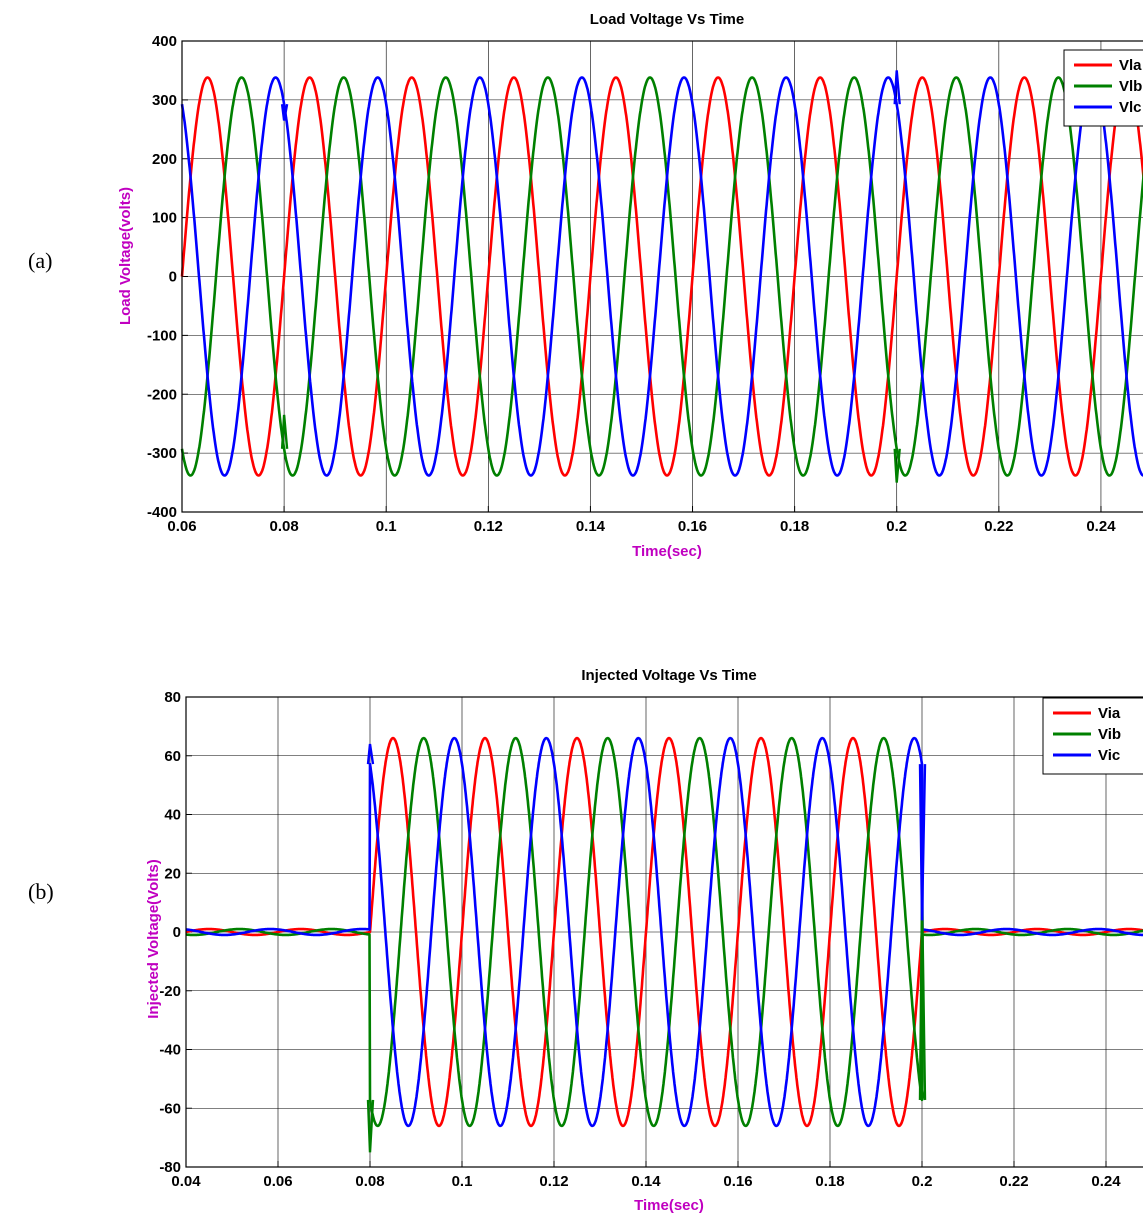  Describe the element at coordinates (172, 756) in the screenshot. I see `y-tick-label: 60` at that location.